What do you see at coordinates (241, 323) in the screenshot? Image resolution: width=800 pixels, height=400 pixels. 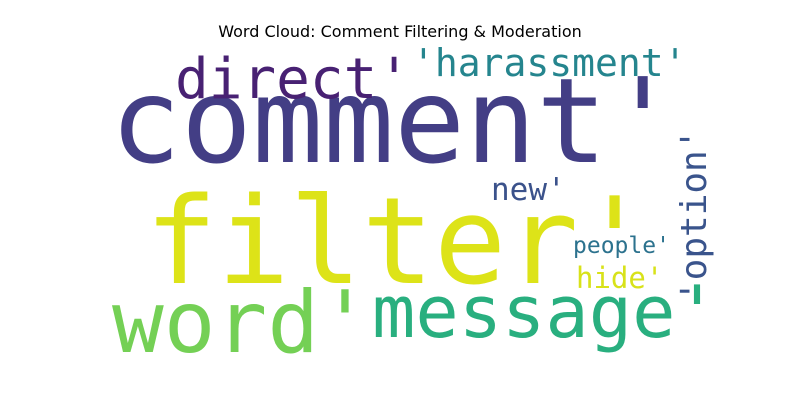 I see `word-word: word'` at bounding box center [241, 323].